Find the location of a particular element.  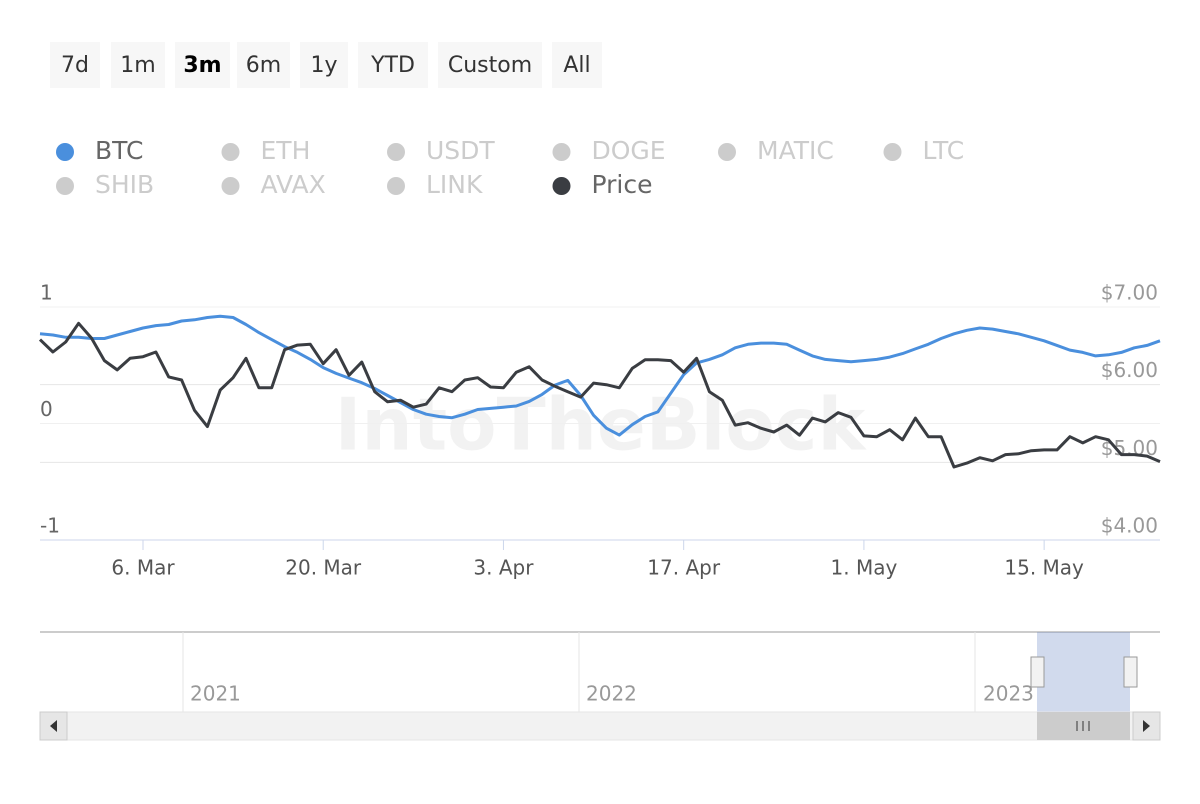

range-button-label: YTD is located at coordinates (392, 65).